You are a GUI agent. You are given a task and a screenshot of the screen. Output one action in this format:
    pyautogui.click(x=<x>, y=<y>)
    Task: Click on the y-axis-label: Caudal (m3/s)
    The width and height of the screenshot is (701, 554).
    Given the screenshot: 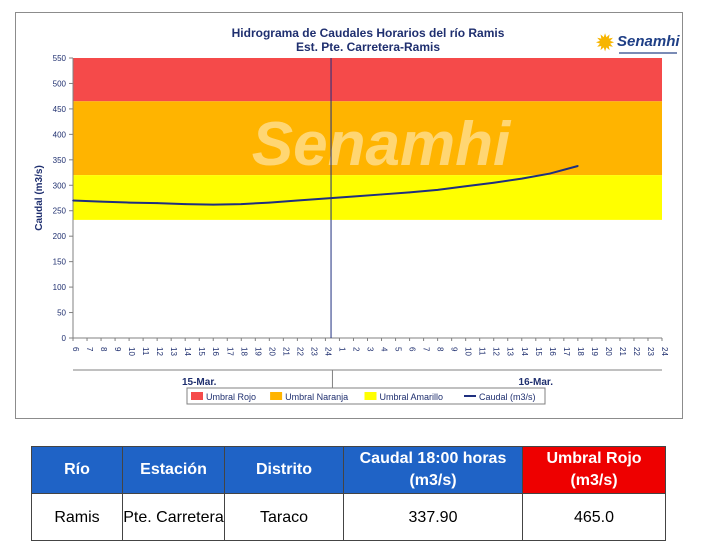 What is the action you would take?
    pyautogui.click(x=39, y=198)
    